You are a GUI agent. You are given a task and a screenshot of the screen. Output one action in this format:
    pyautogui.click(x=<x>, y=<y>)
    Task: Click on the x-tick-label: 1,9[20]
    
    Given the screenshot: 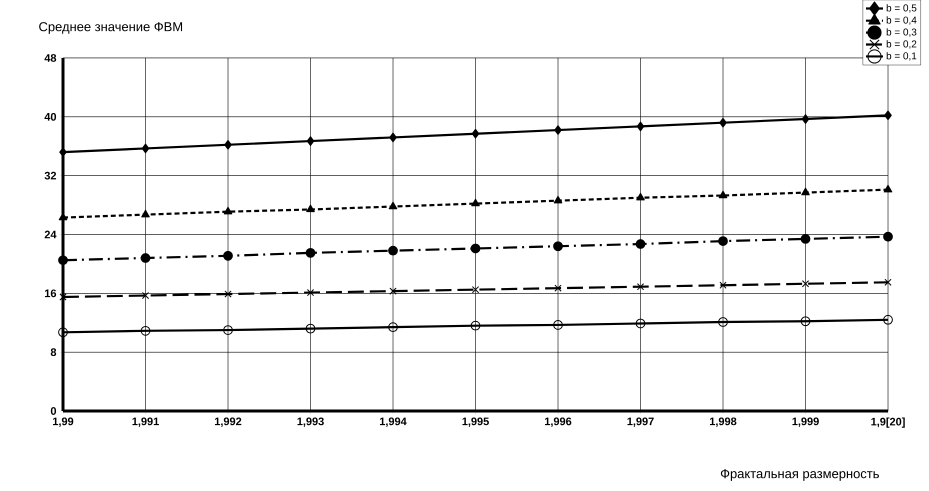 What is the action you would take?
    pyautogui.click(x=888, y=423)
    